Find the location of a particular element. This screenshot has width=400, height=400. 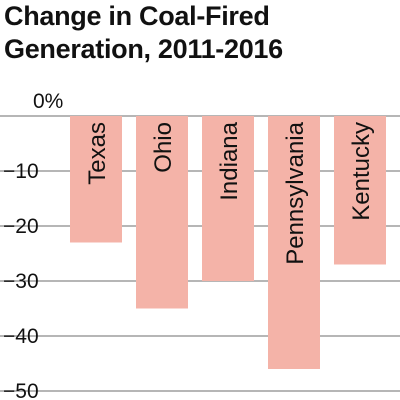

bar-texas is located at coordinates (96, 179).